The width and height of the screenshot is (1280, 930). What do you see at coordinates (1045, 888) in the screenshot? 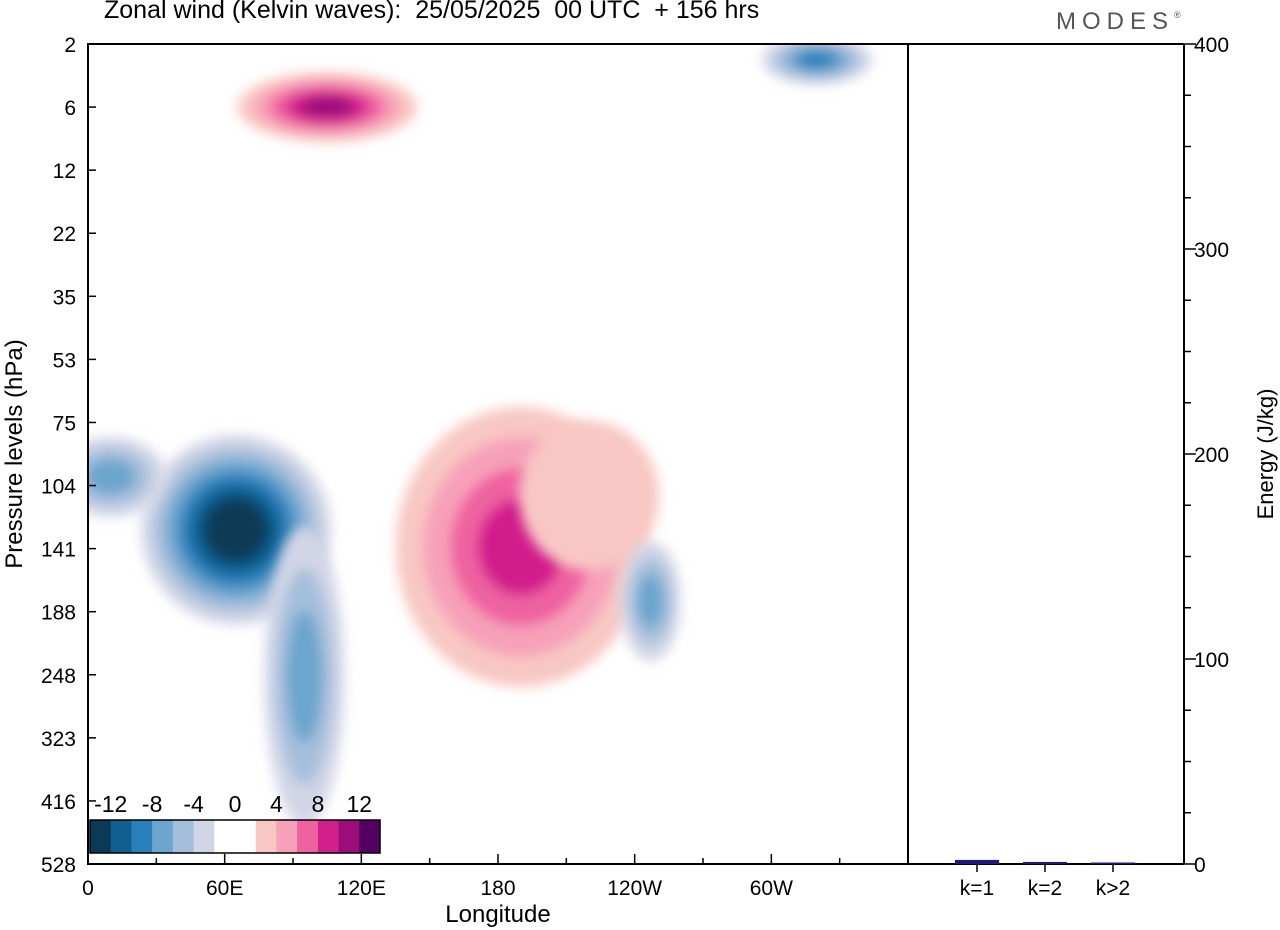
I see `energy-category-label: k=2` at bounding box center [1045, 888].